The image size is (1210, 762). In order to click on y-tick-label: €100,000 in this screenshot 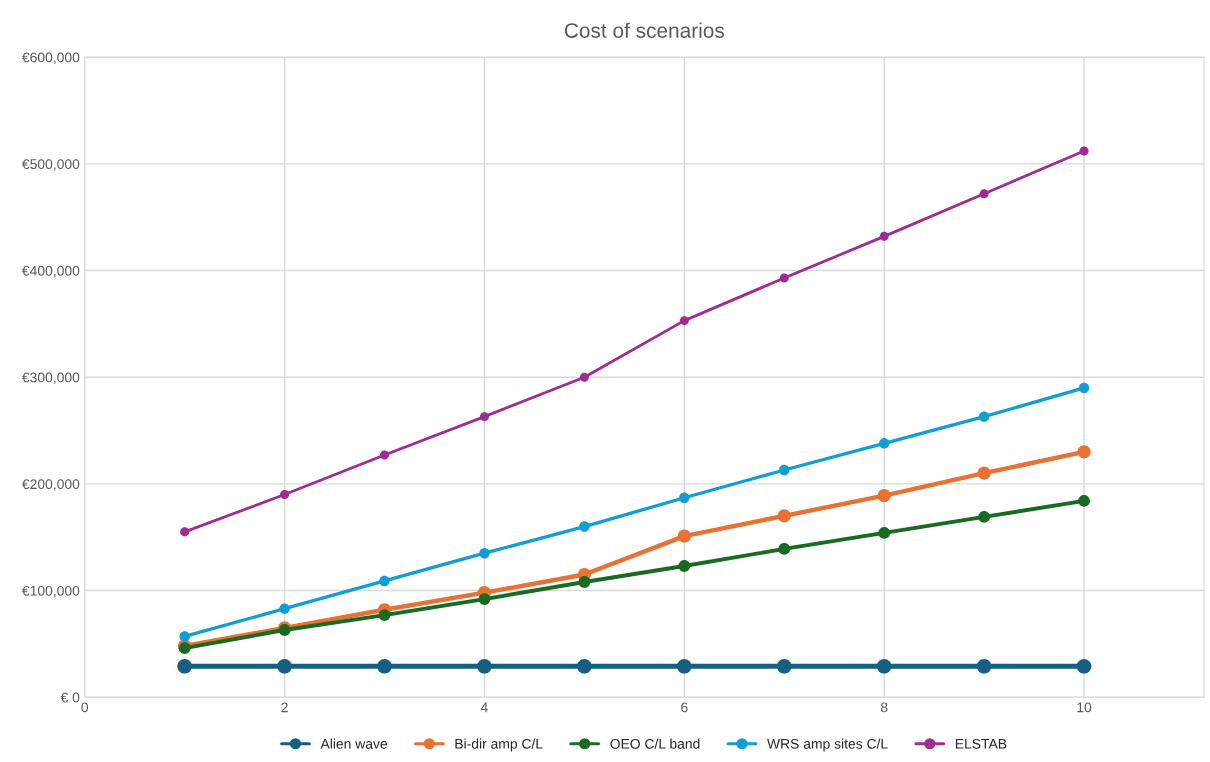, I will do `click(51, 591)`.